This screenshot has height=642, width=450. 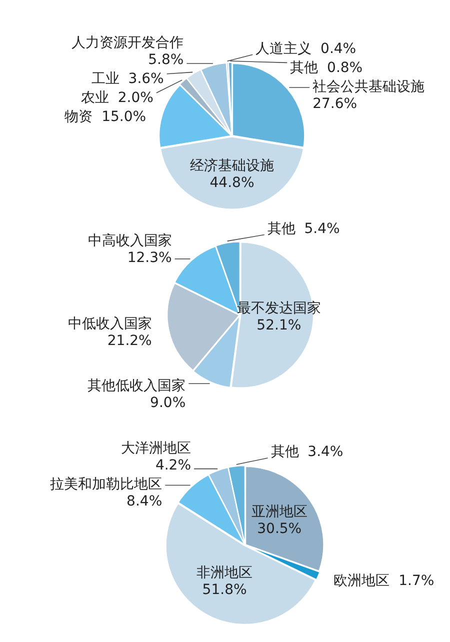 What do you see at coordinates (232, 183) in the screenshot?
I see `data-label: 44.8%` at bounding box center [232, 183].